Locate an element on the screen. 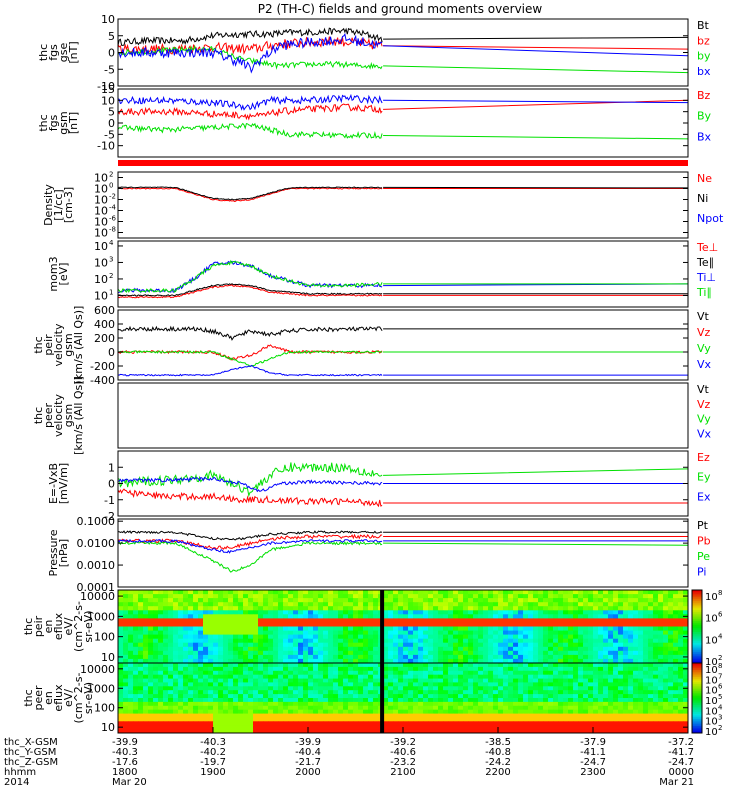 The width and height of the screenshot is (750, 800). y-tick-exponent: 1 is located at coordinates (111, 292).